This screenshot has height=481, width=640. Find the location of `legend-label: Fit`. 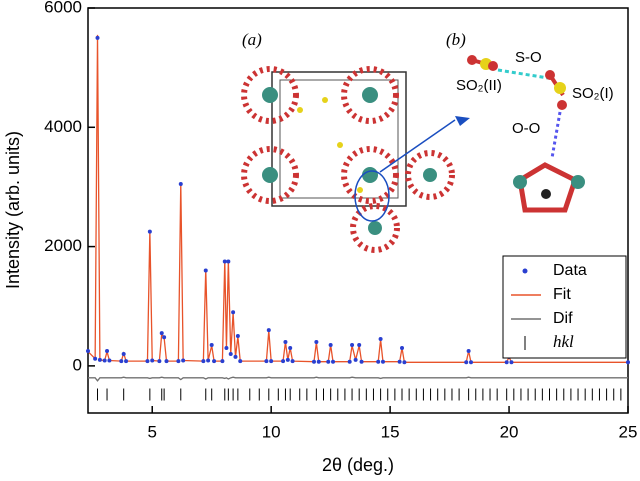

legend-label: Fit is located at coordinates (562, 294).